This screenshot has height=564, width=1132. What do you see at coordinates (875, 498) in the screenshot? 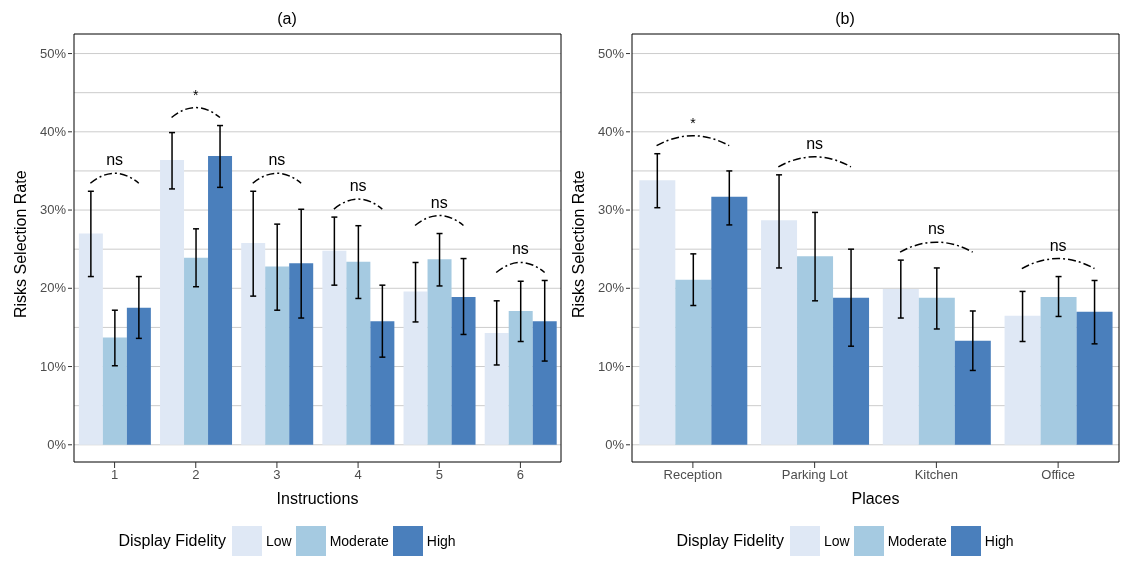
I see `x-axis-title: Places` at bounding box center [875, 498].